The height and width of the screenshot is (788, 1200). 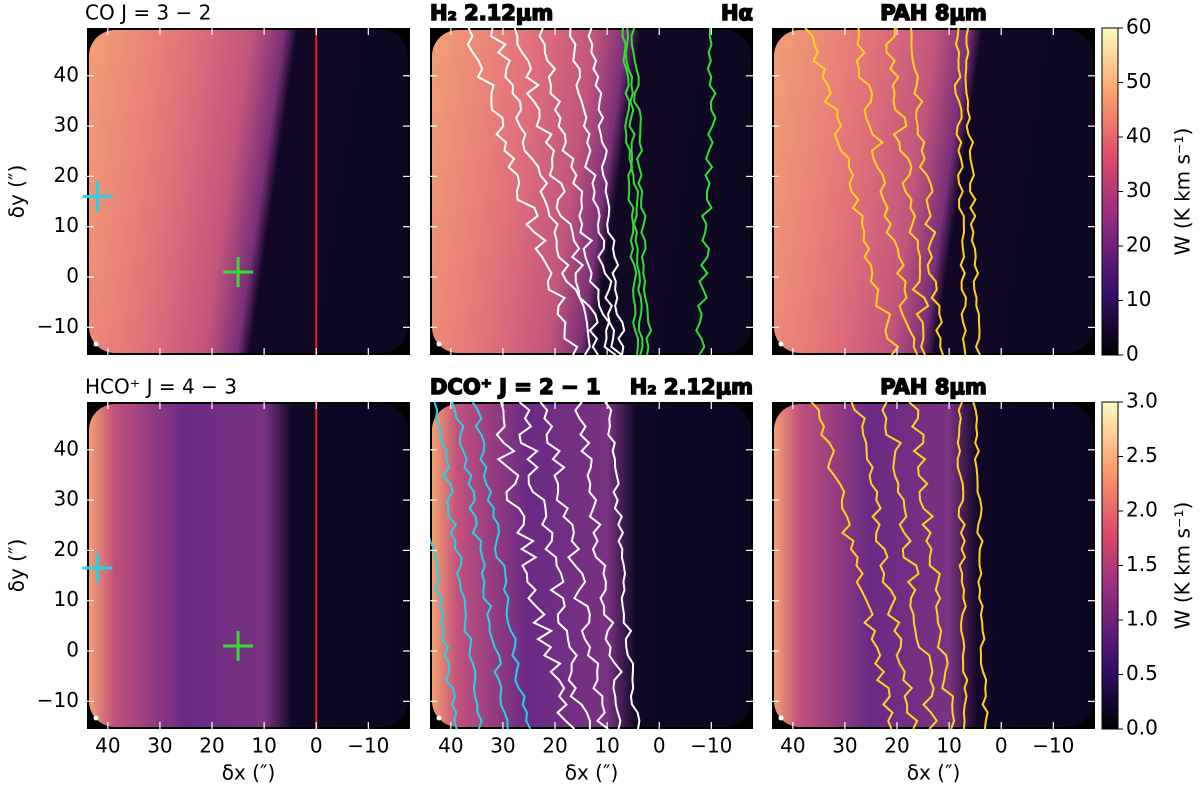 I want to click on panel: H₂ 2.12μm Hα, so click(x=591, y=177).